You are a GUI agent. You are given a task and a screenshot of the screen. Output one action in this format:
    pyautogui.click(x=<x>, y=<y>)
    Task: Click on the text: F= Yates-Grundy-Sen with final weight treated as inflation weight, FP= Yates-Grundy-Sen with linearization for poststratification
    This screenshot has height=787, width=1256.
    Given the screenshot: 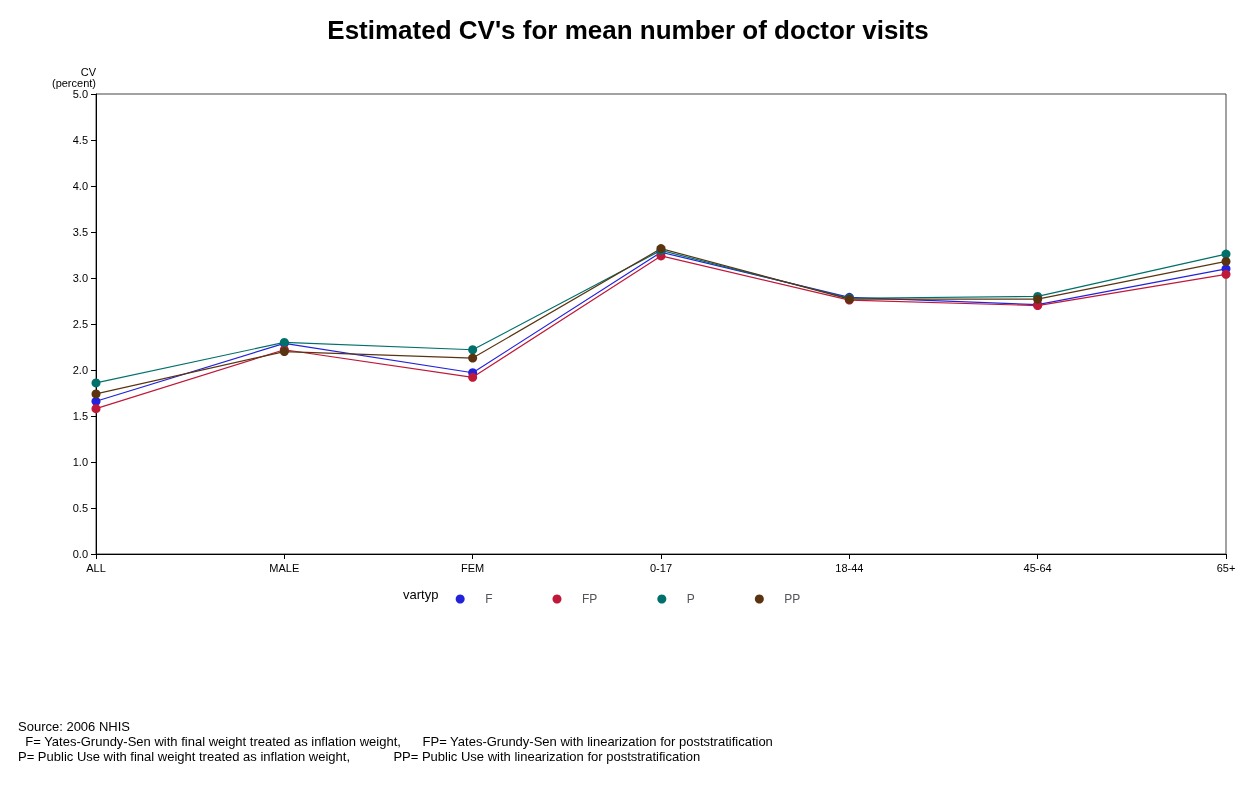 What is the action you would take?
    pyautogui.click(x=395, y=741)
    